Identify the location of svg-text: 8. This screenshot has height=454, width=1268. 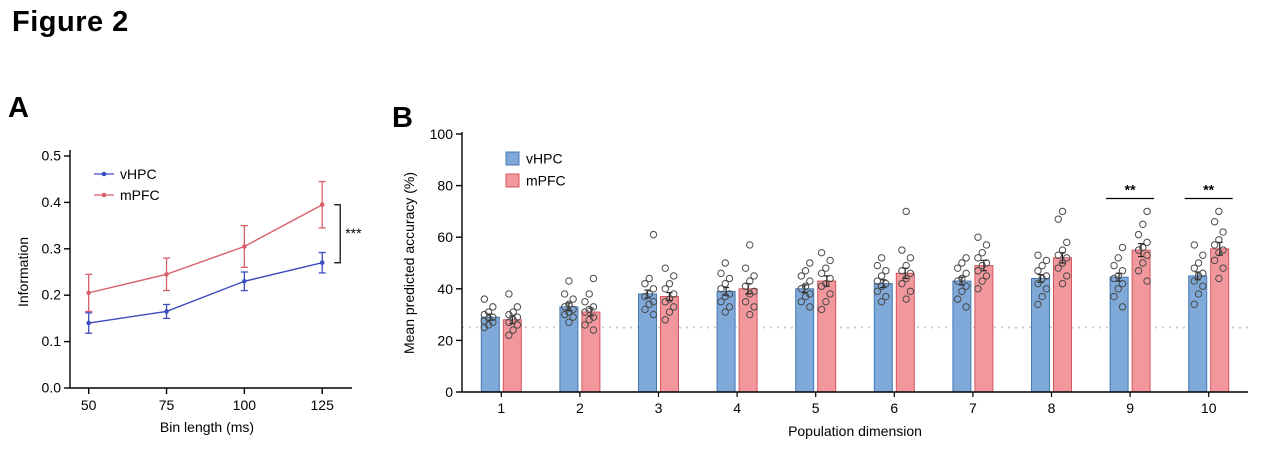
(1052, 408).